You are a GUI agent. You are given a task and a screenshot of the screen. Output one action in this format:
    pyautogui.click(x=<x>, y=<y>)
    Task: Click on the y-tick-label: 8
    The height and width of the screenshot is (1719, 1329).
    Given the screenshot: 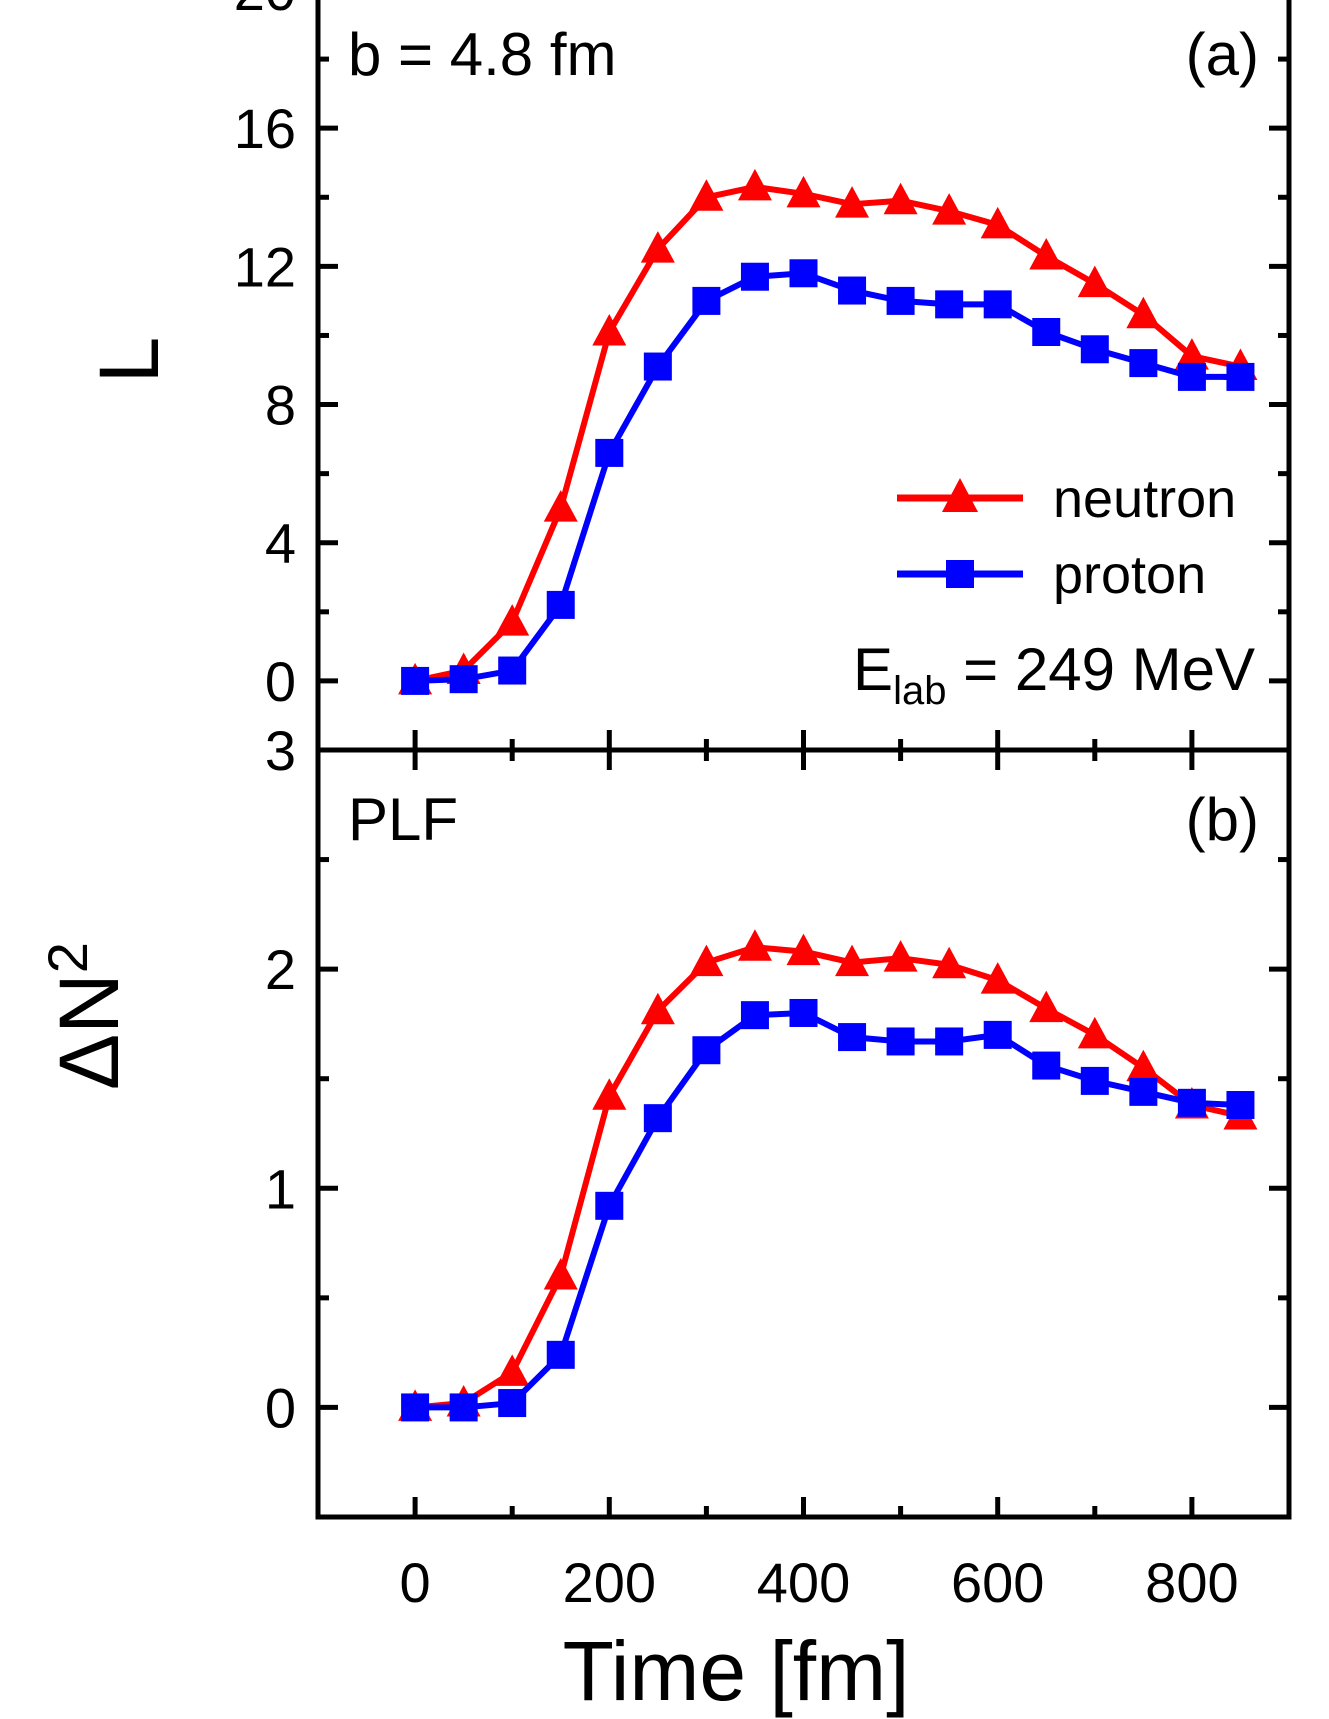 What is the action you would take?
    pyautogui.click(x=280, y=405)
    